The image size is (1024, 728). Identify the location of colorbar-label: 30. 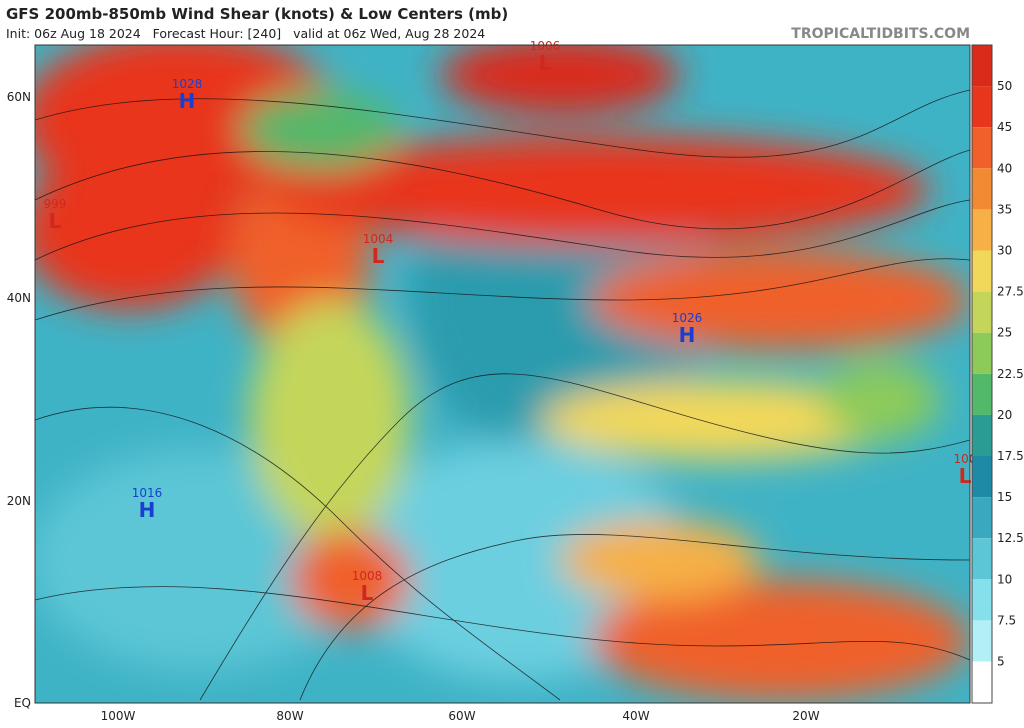
(1004, 251).